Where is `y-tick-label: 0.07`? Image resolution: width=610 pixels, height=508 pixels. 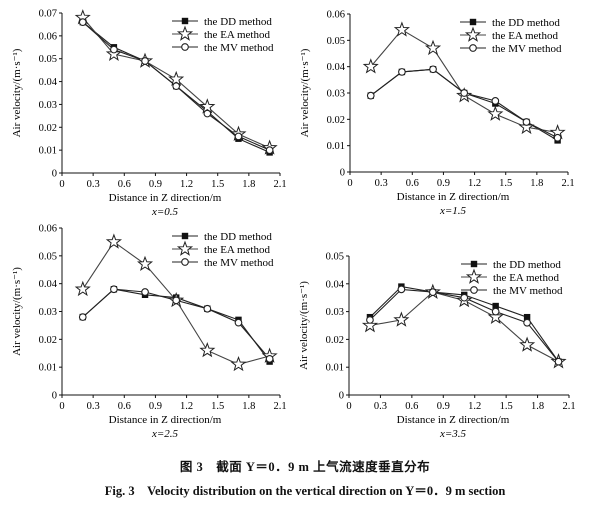 y-tick-label: 0.07 is located at coordinates (48, 14).